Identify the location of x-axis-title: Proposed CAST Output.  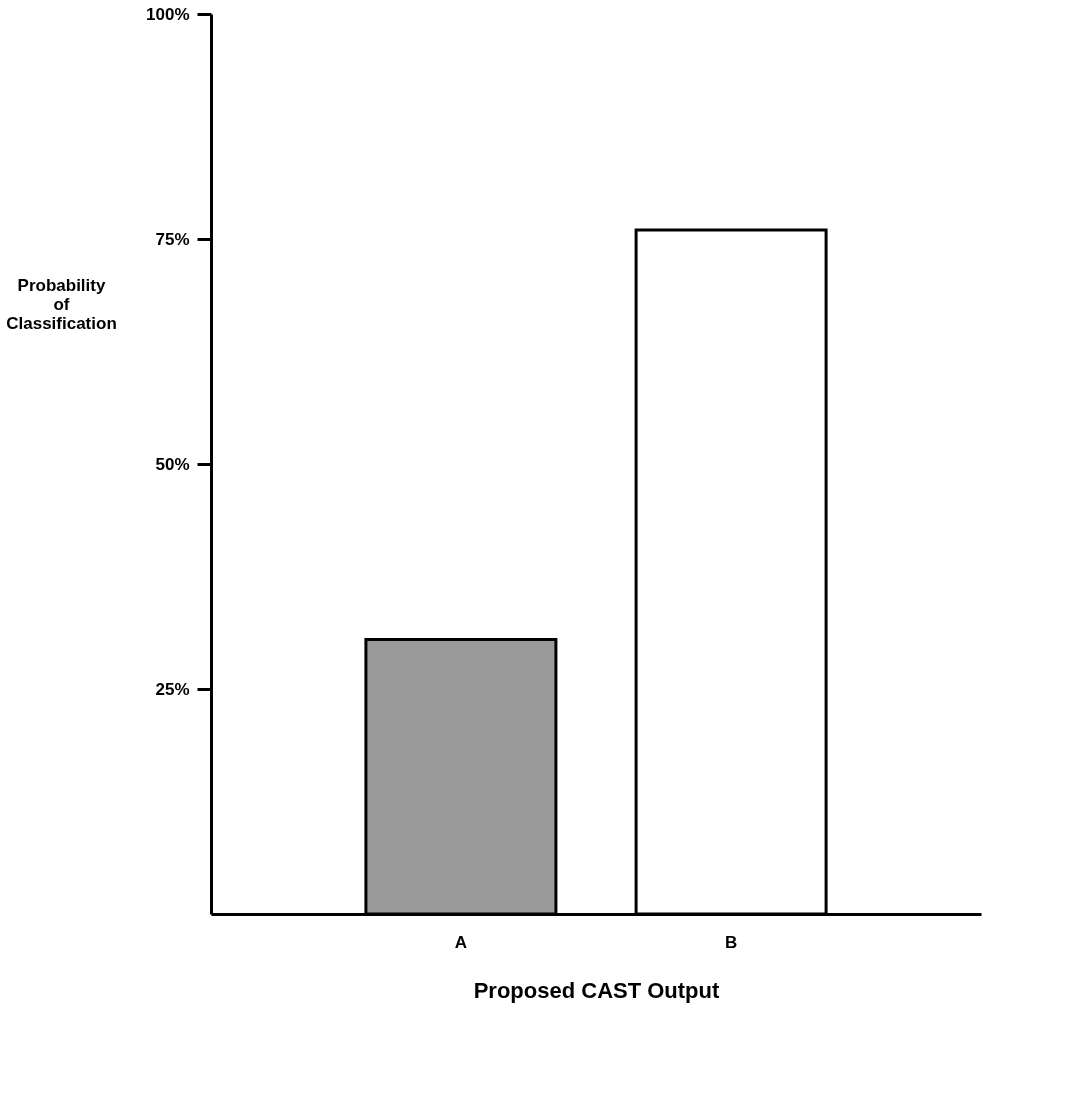
(596, 990).